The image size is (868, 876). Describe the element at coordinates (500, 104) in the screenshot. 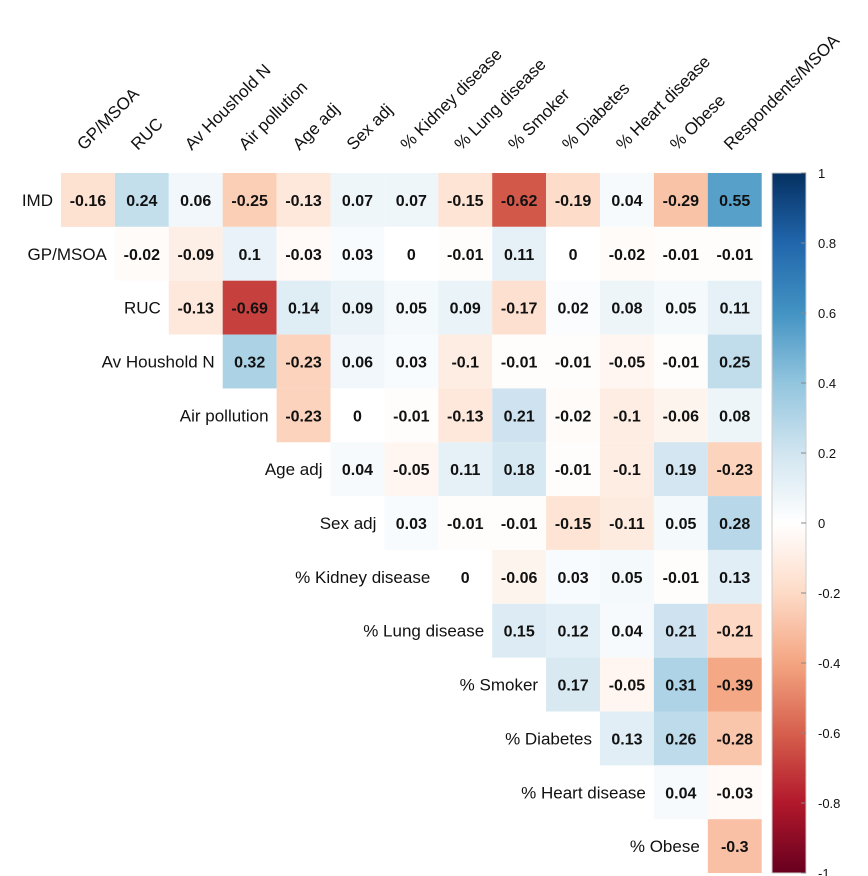

I see `column-label: % Lung disease` at that location.